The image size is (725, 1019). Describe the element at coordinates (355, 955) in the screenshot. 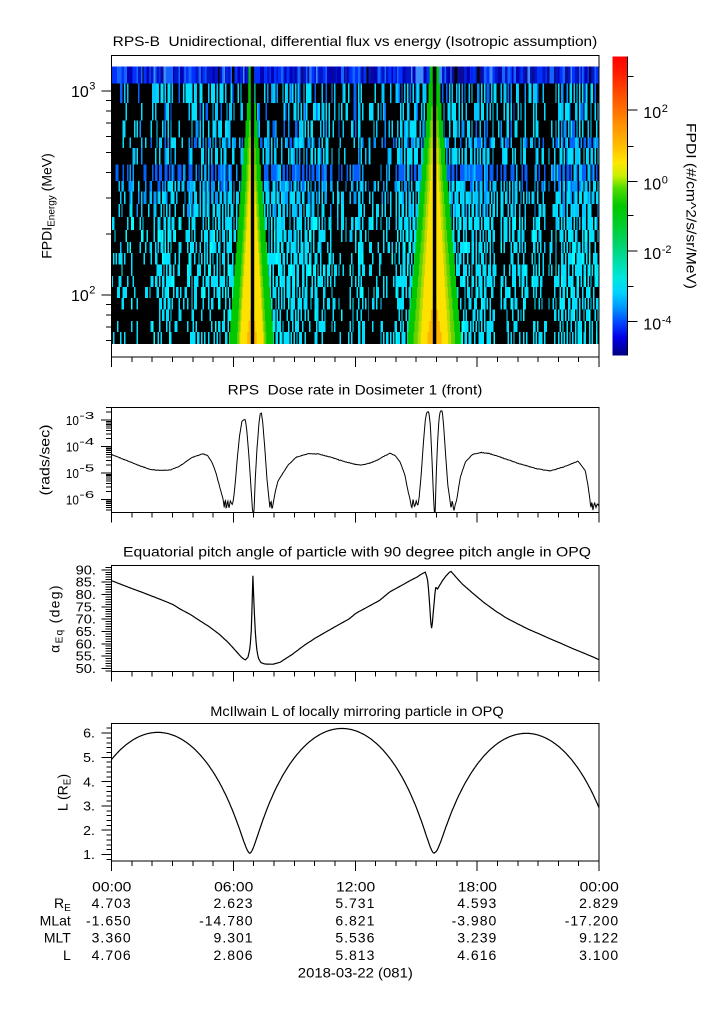

I see `svg-text: 5.813` at that location.